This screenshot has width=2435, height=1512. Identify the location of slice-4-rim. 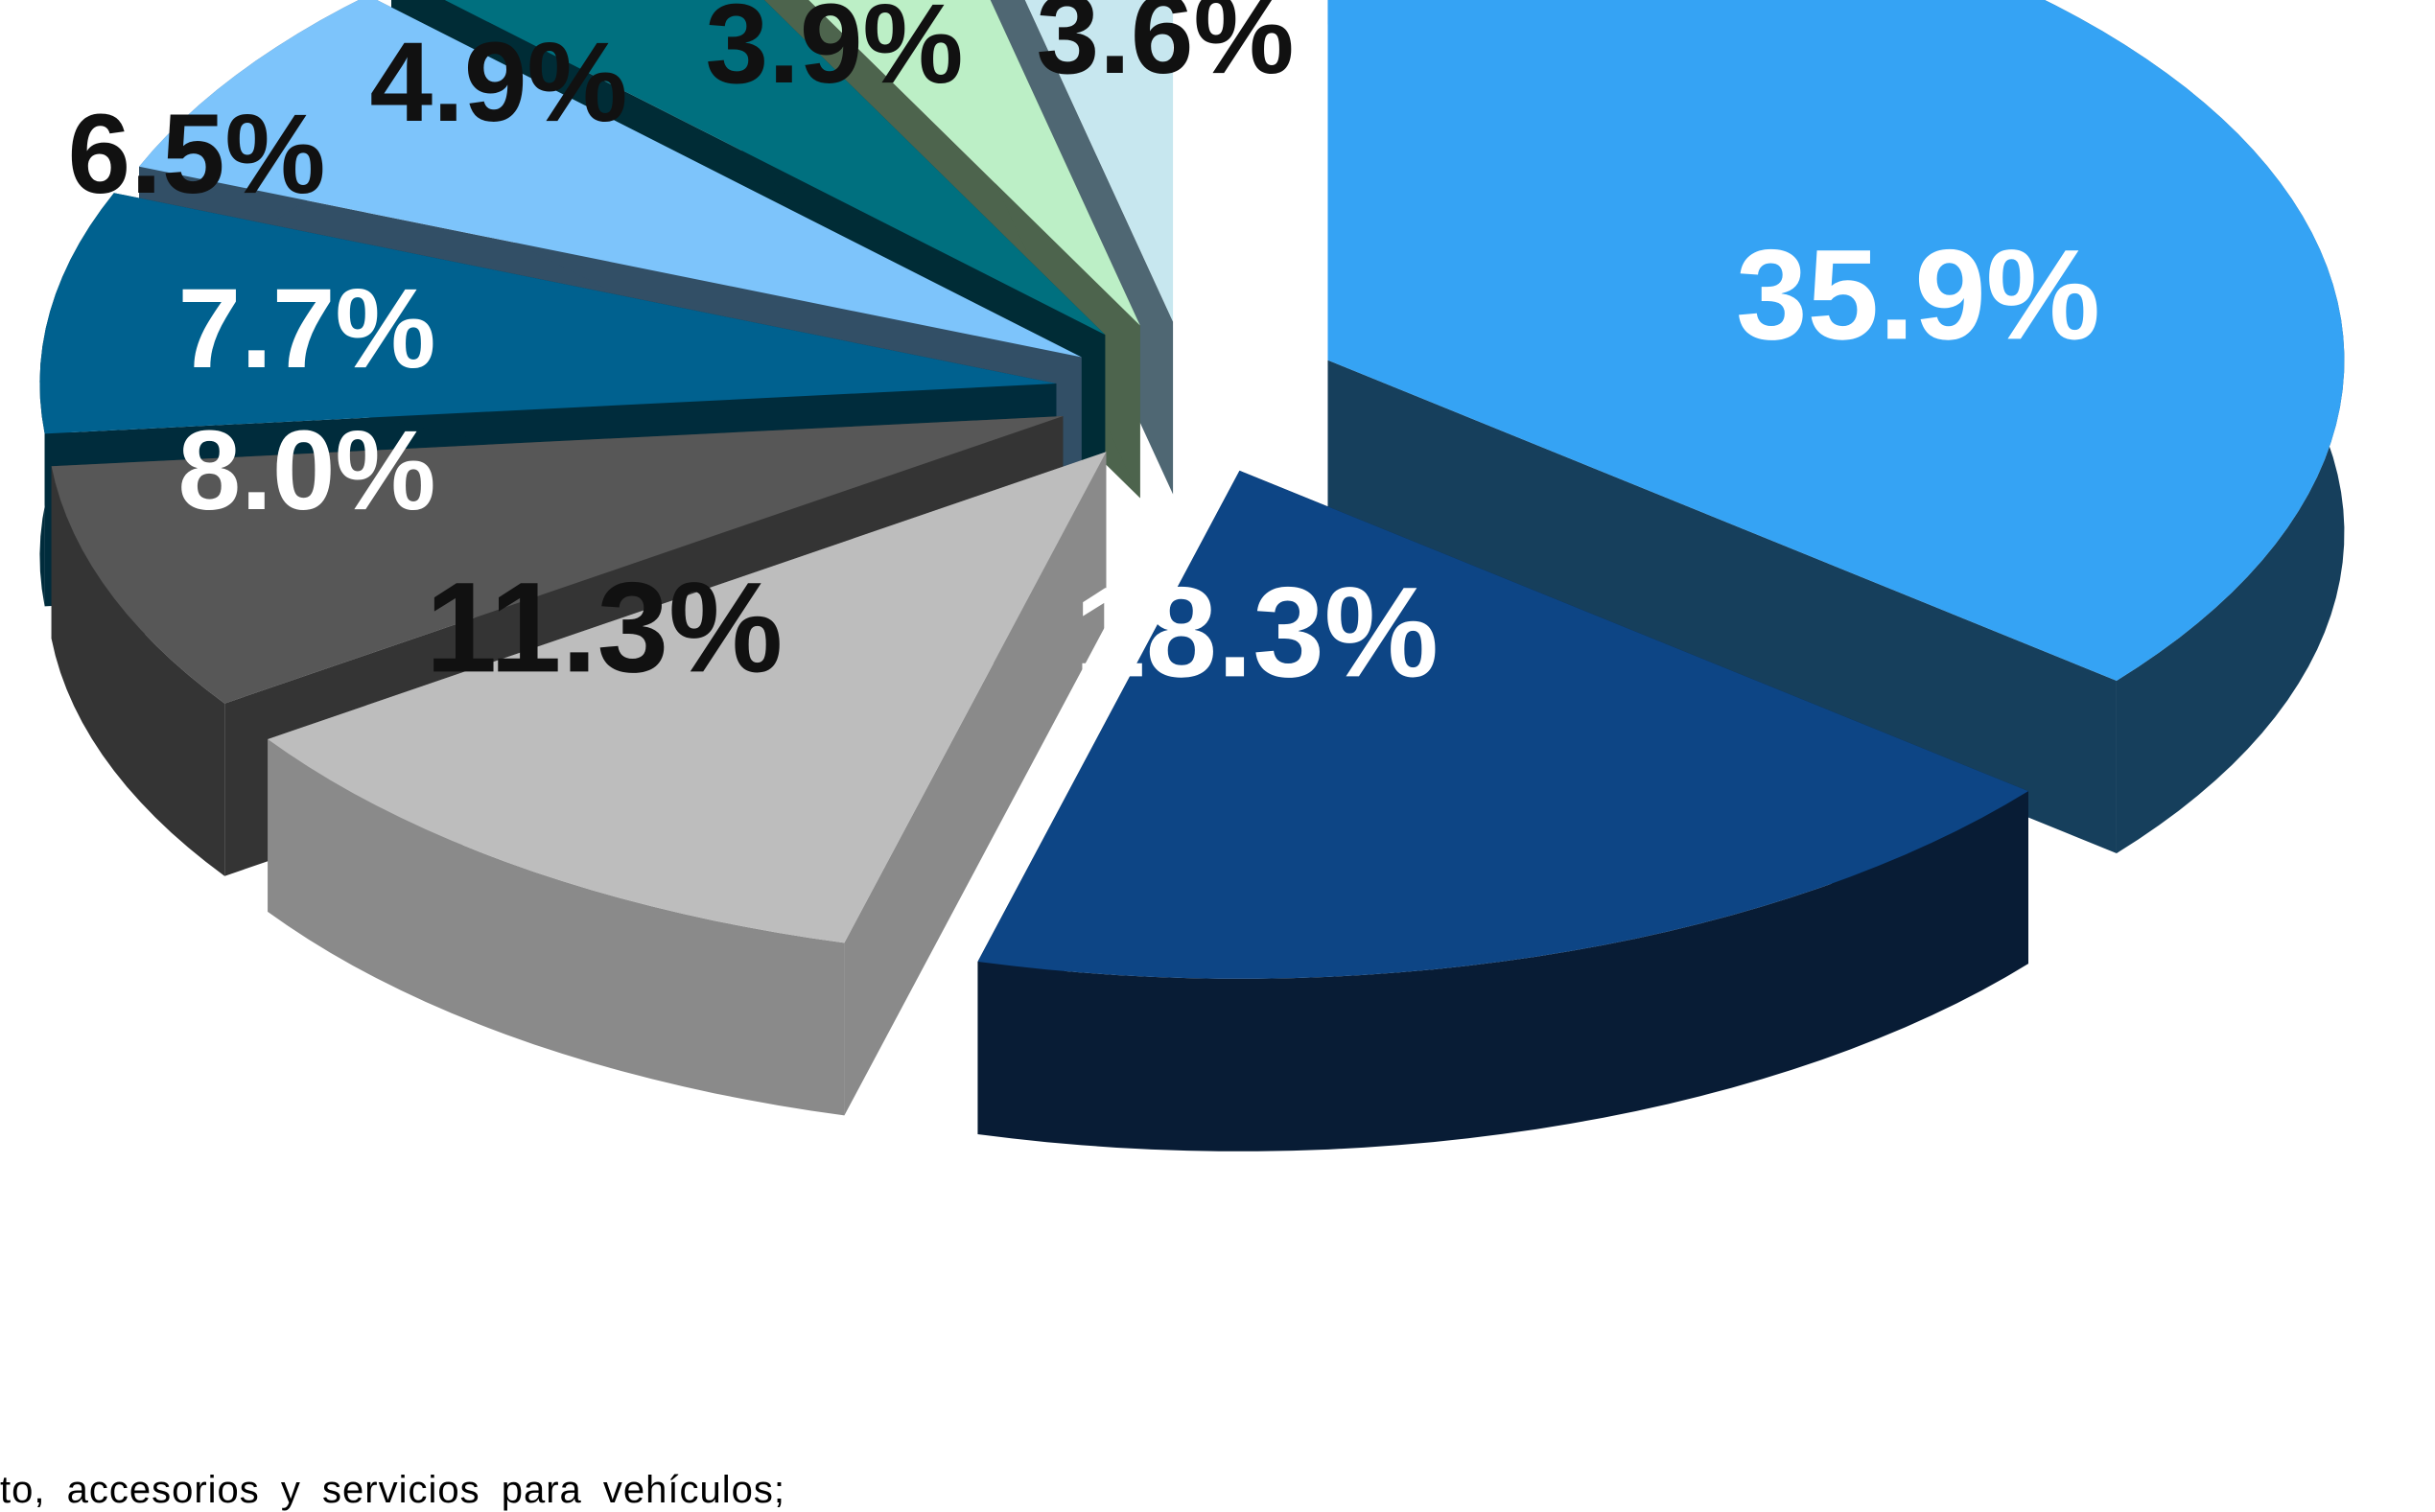
(138, 671).